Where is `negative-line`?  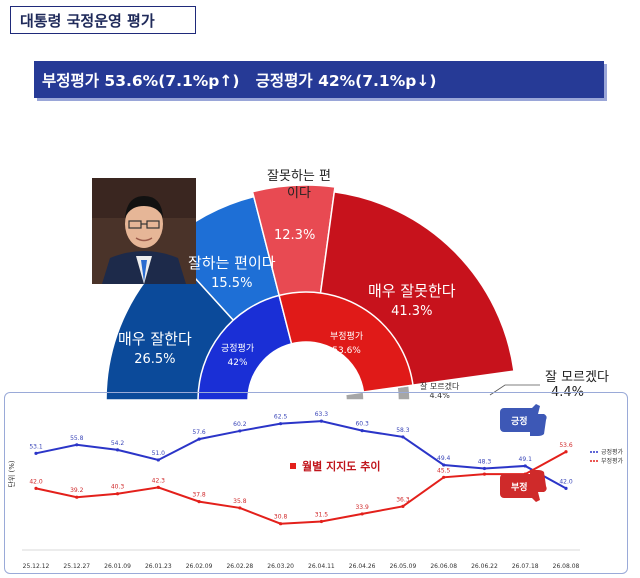
negative-line is located at coordinates (301, 487).